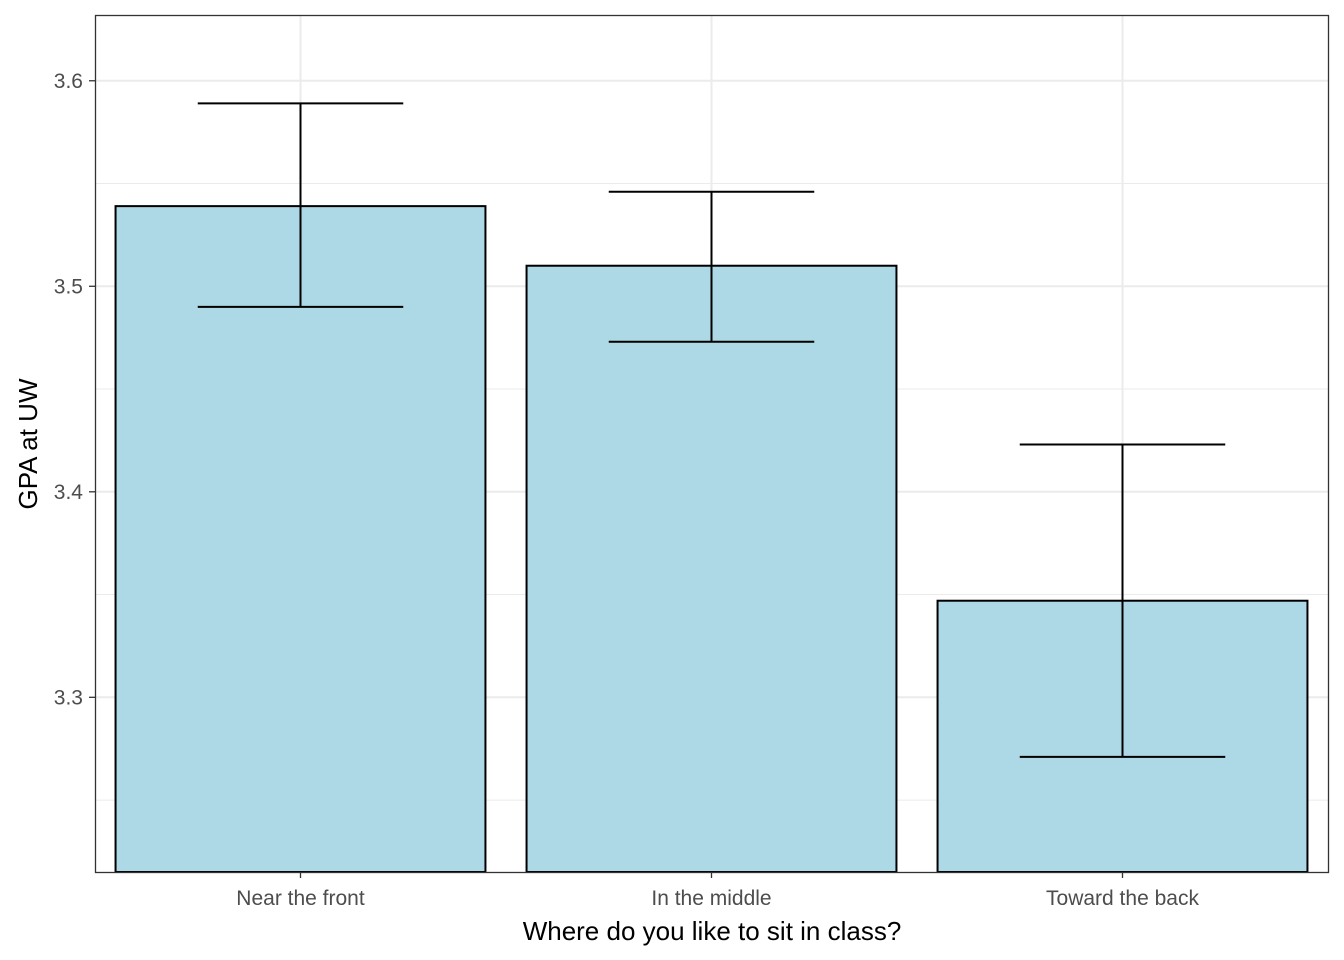  Describe the element at coordinates (711, 898) in the screenshot. I see `x-tick-label: In the middle` at that location.